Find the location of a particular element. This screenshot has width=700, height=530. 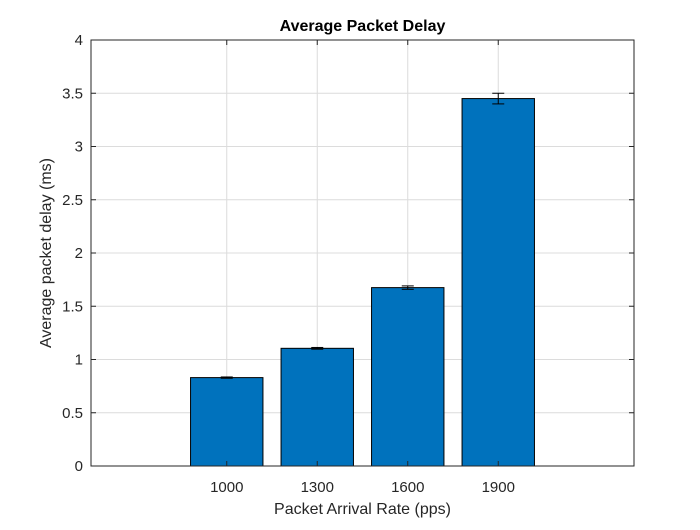

x-tick-label: 1300 is located at coordinates (317, 487).